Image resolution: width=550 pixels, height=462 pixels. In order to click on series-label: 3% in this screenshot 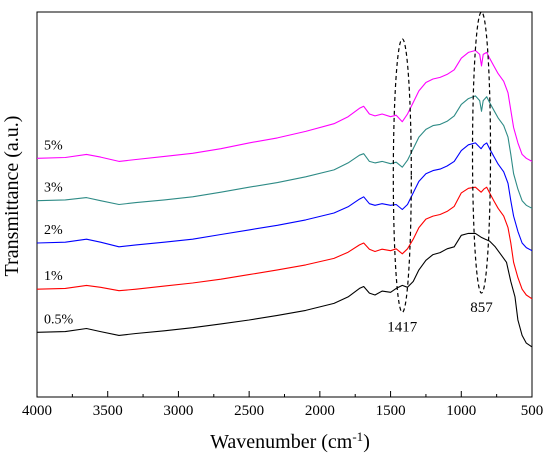, I will do `click(53, 188)`.